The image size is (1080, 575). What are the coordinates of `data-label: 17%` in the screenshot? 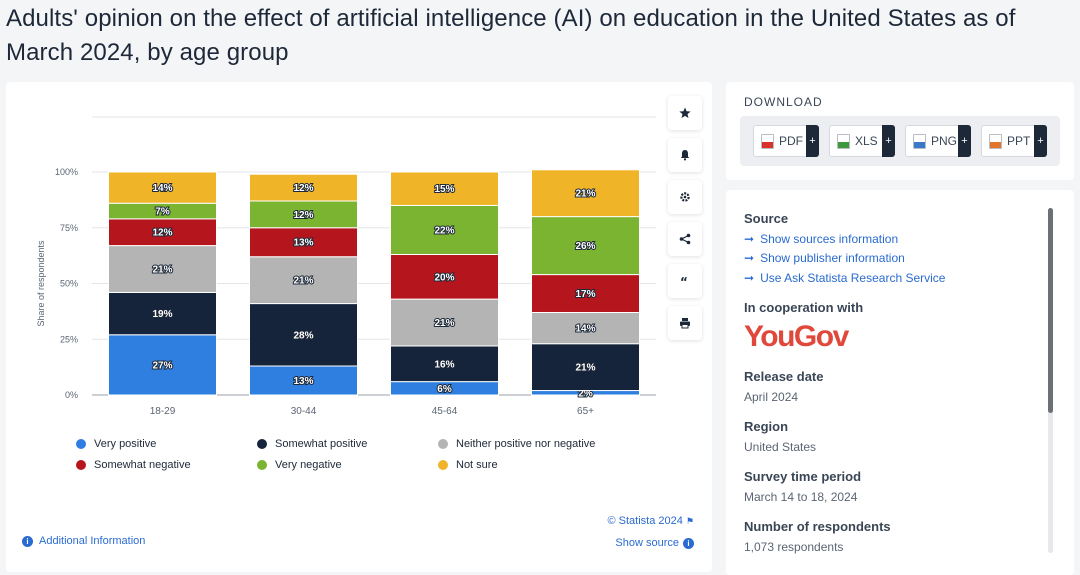 It's located at (585, 294).